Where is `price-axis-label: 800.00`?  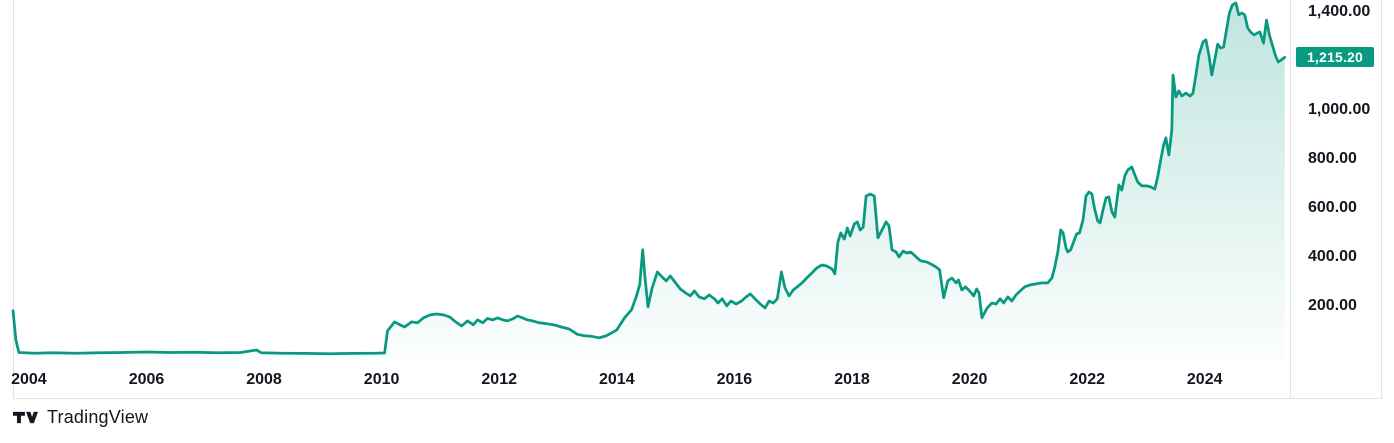
price-axis-label: 800.00 is located at coordinates (1332, 158).